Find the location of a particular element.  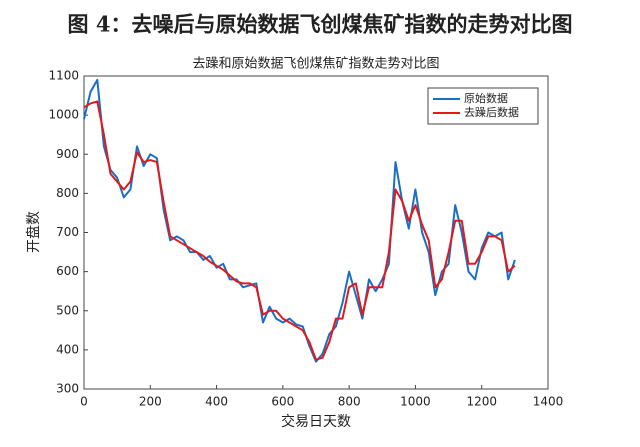

y-axis-label: 开盘数 is located at coordinates (33, 232).